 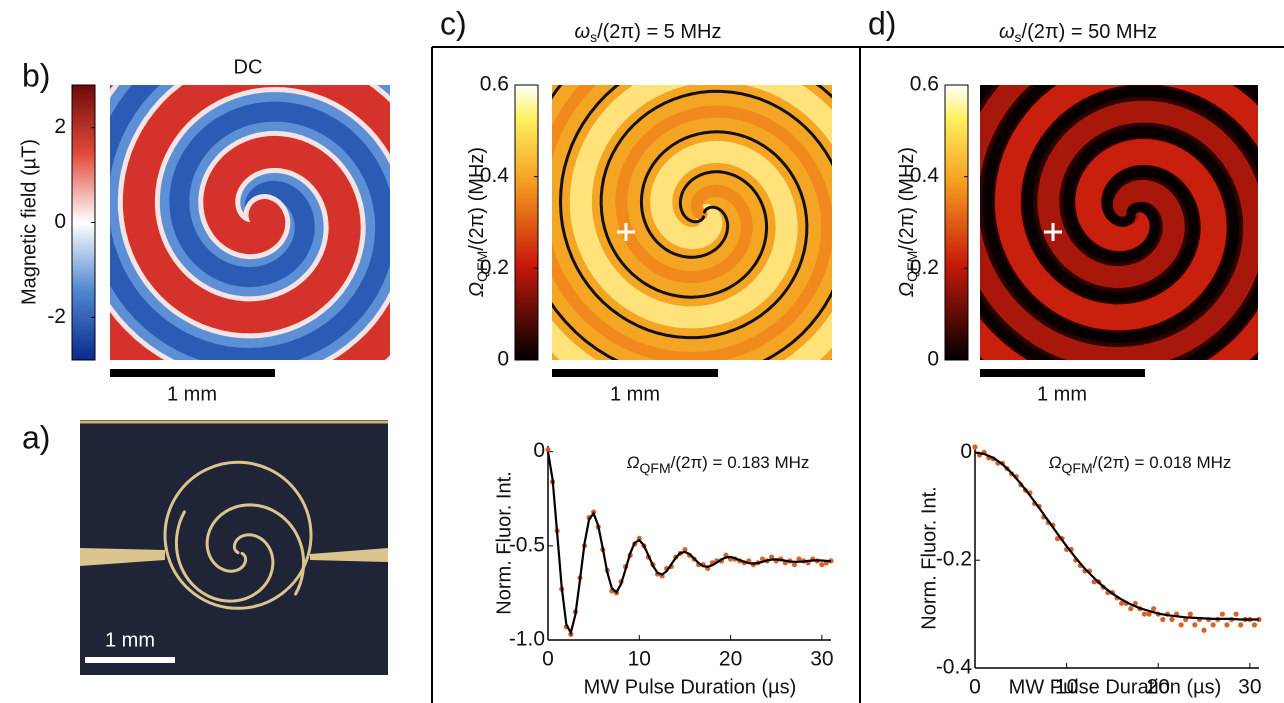 I want to click on y-tick-label: -0.2, so click(x=954, y=559).